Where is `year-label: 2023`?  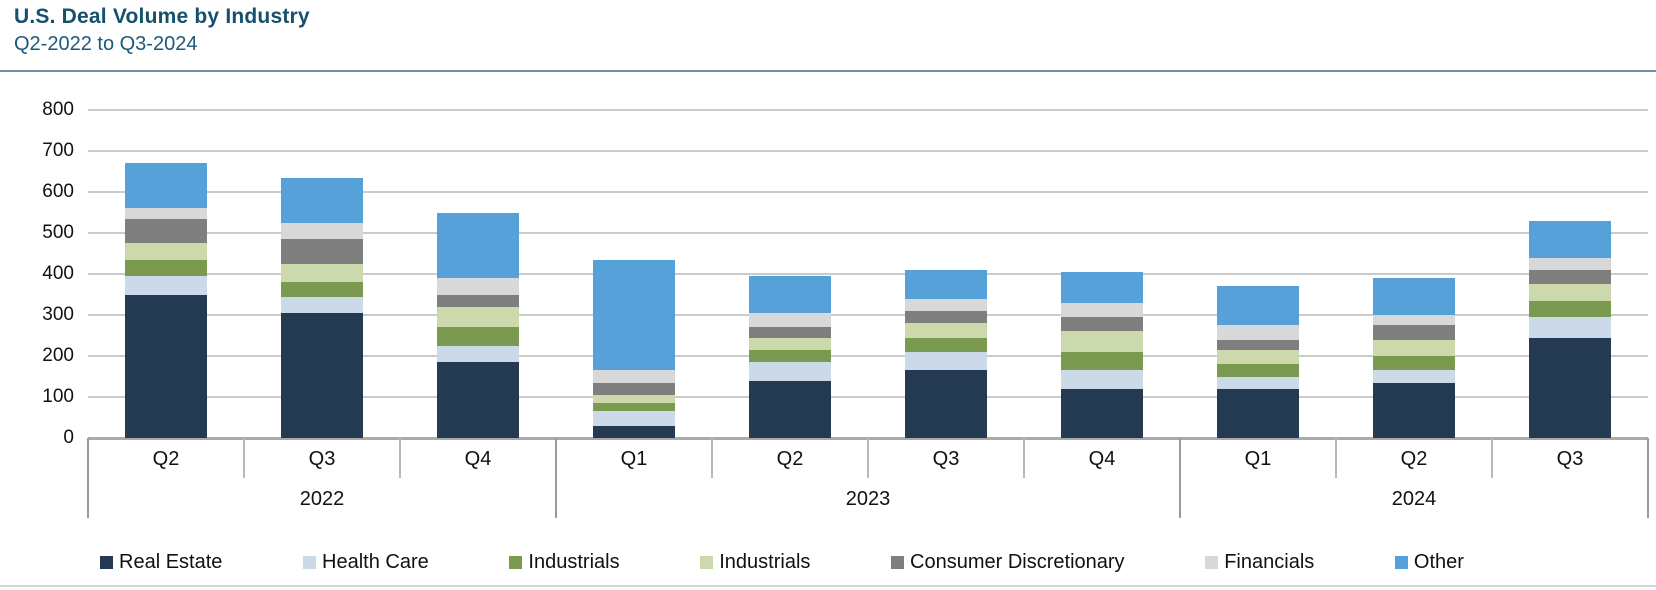 year-label: 2023 is located at coordinates (868, 499).